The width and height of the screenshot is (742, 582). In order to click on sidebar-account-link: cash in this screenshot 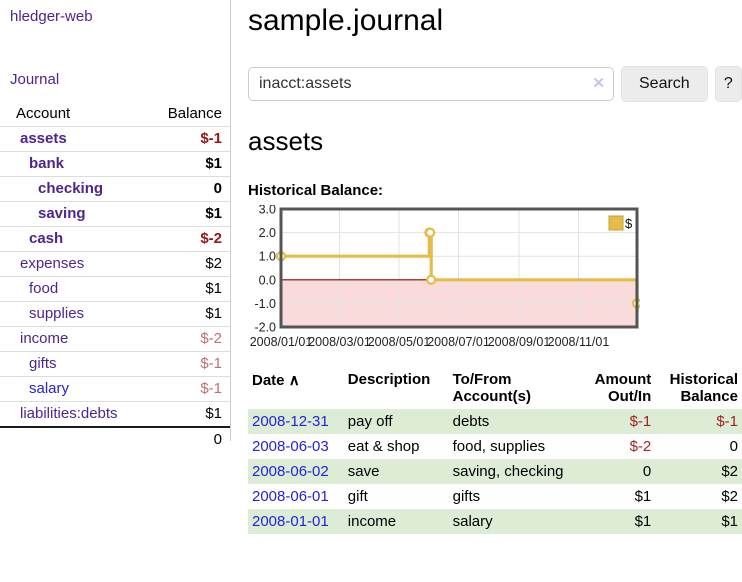, I will do `click(46, 238)`.